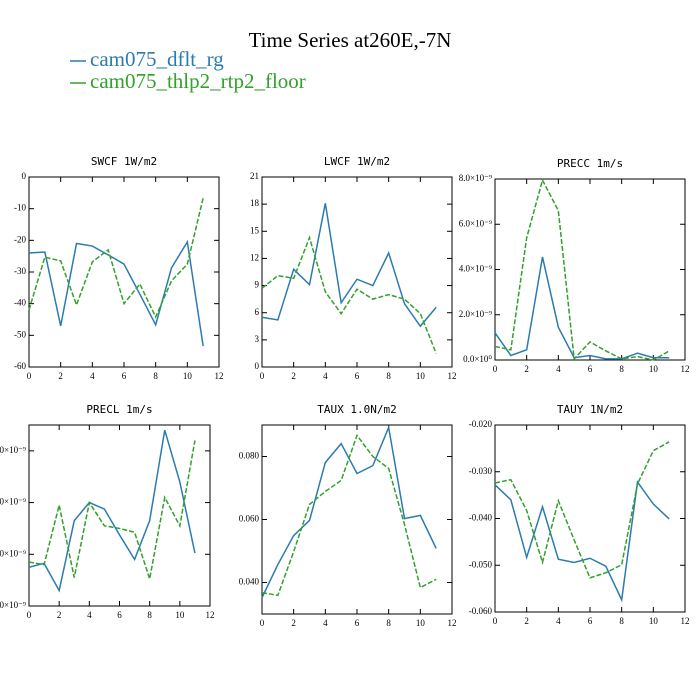  What do you see at coordinates (198, 81) in the screenshot?
I see `legend-label: cam075_thlp2_rtp2_floor` at bounding box center [198, 81].